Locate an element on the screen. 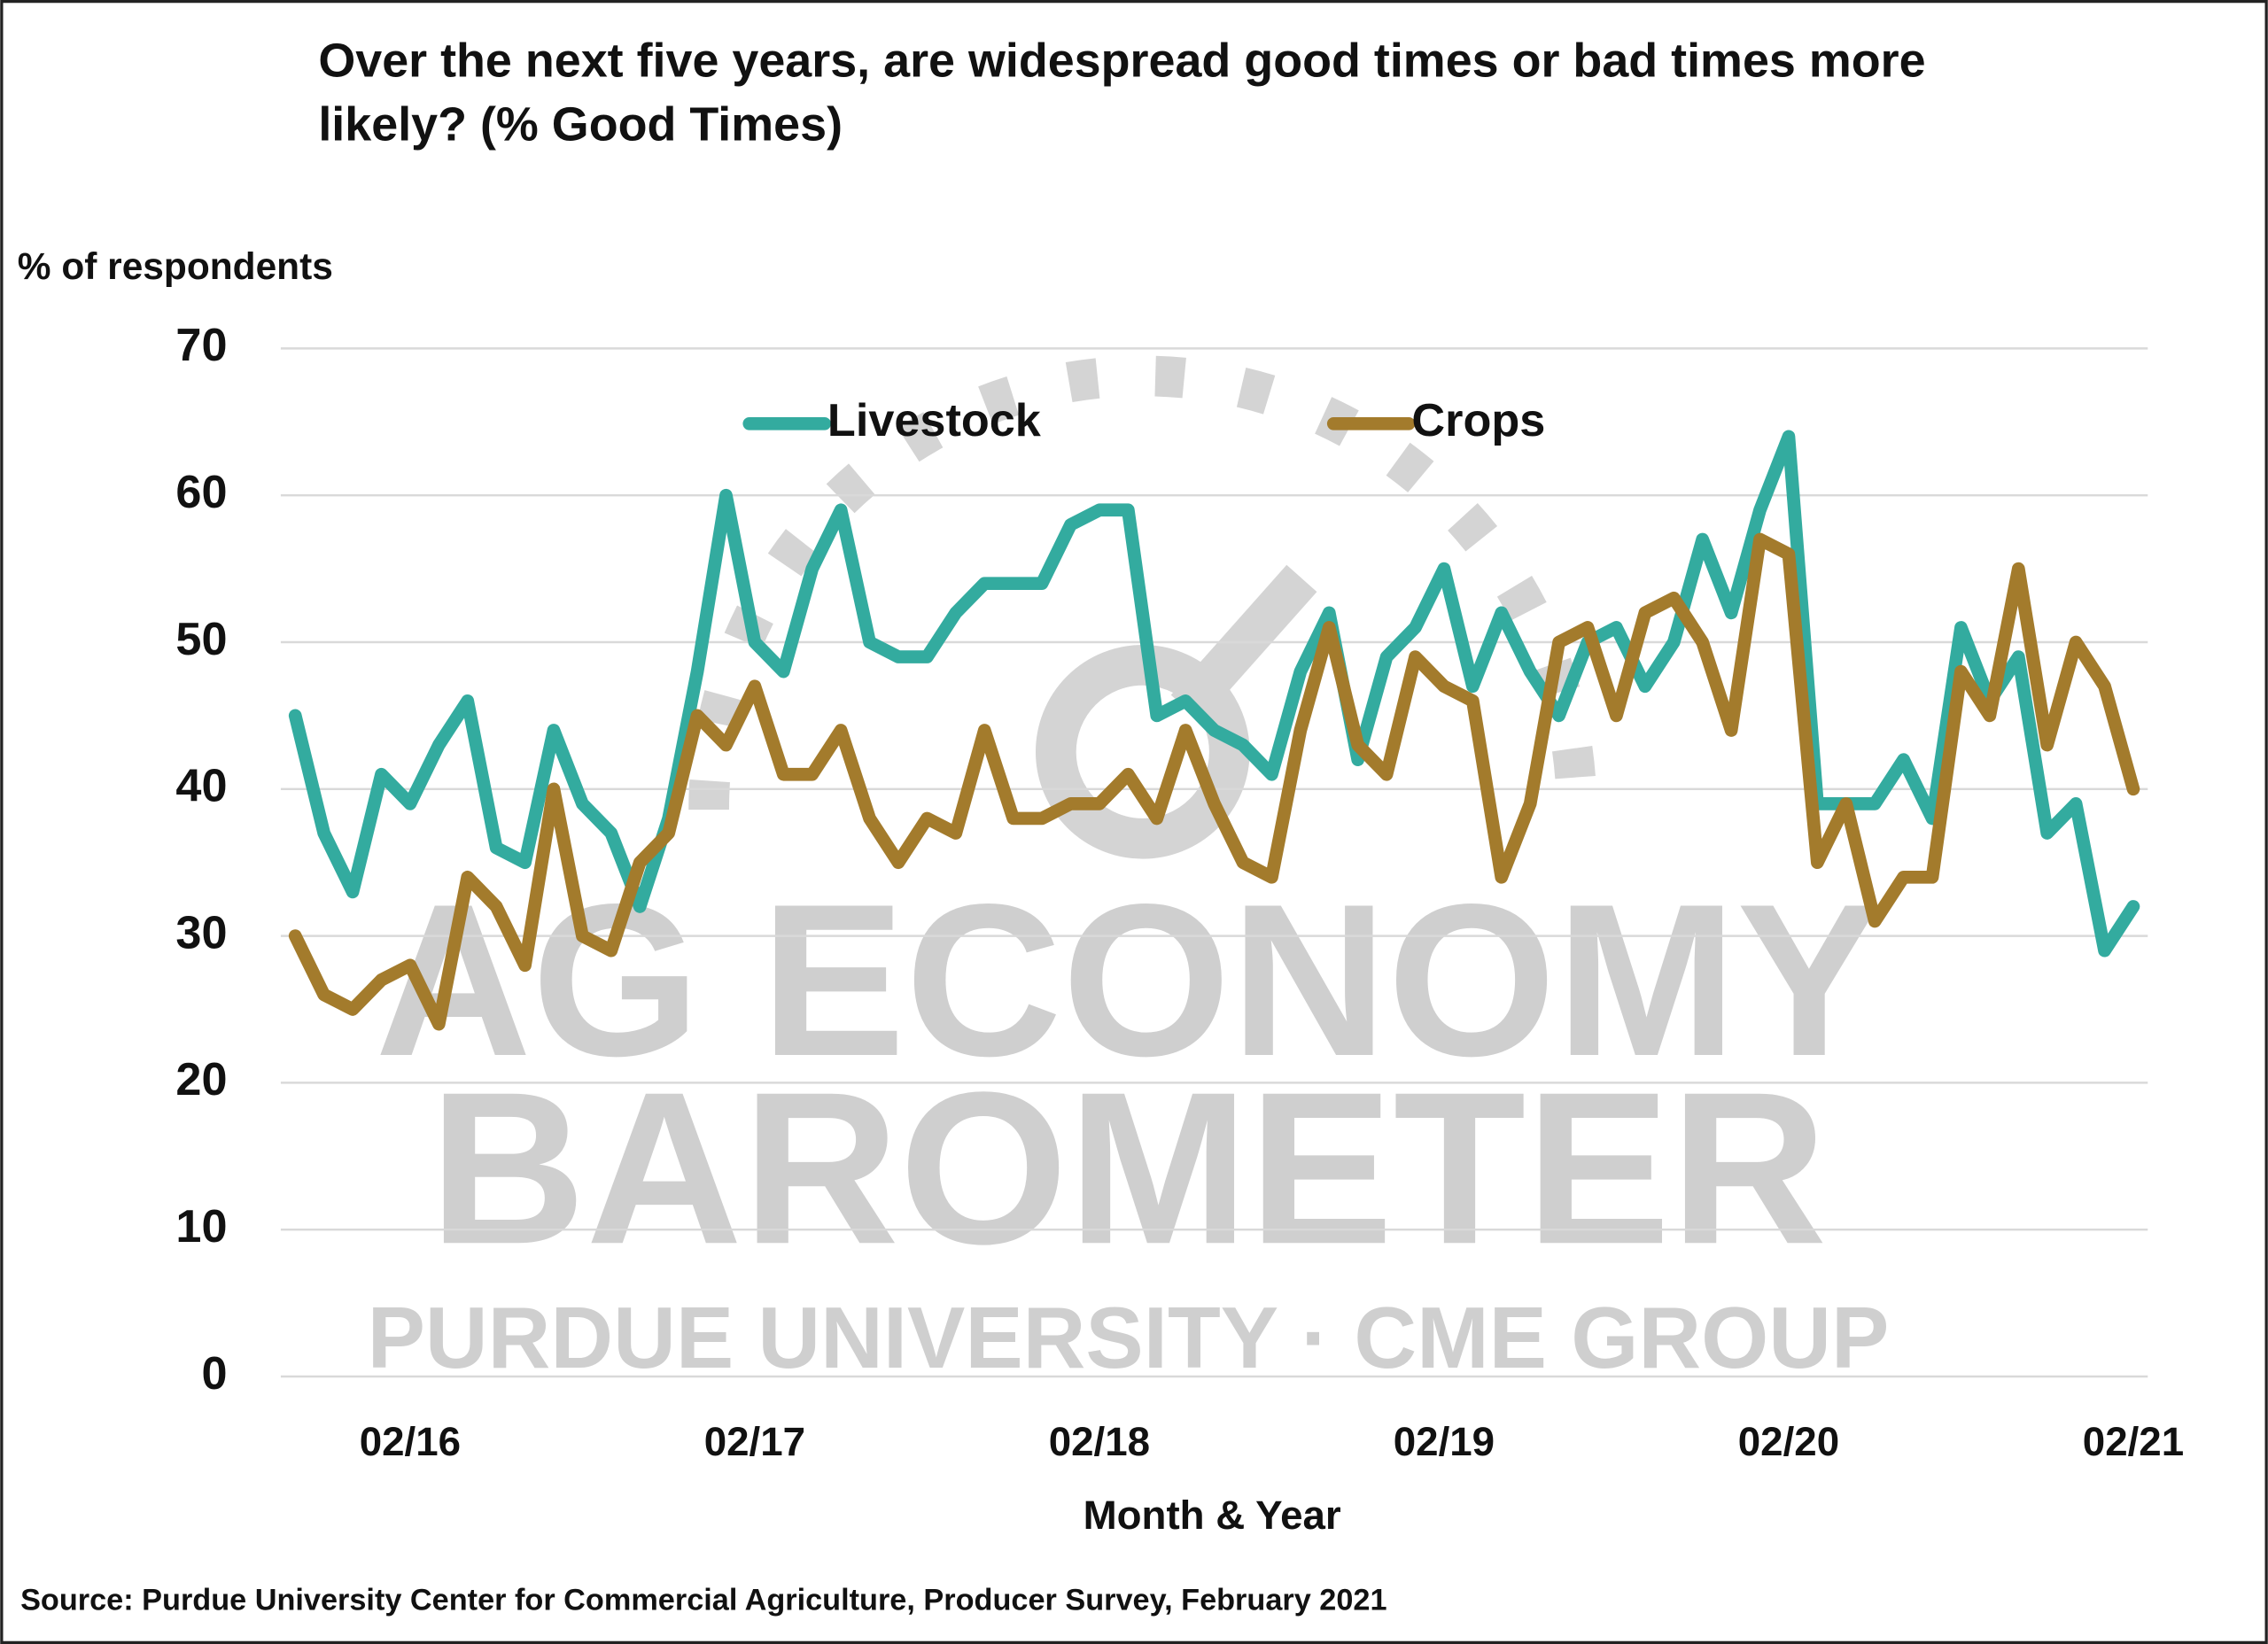 The width and height of the screenshot is (2268, 1644). y-tick-label: 20 is located at coordinates (201, 1079).